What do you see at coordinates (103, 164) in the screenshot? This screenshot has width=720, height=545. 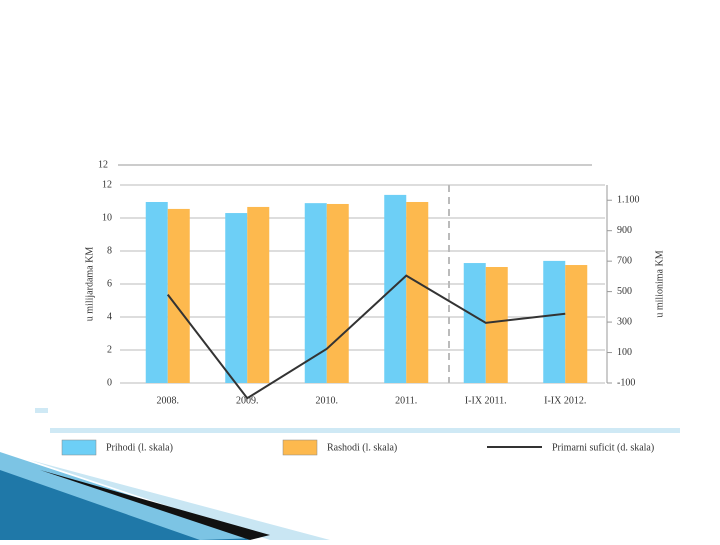 I see `top-label: 12` at bounding box center [103, 164].